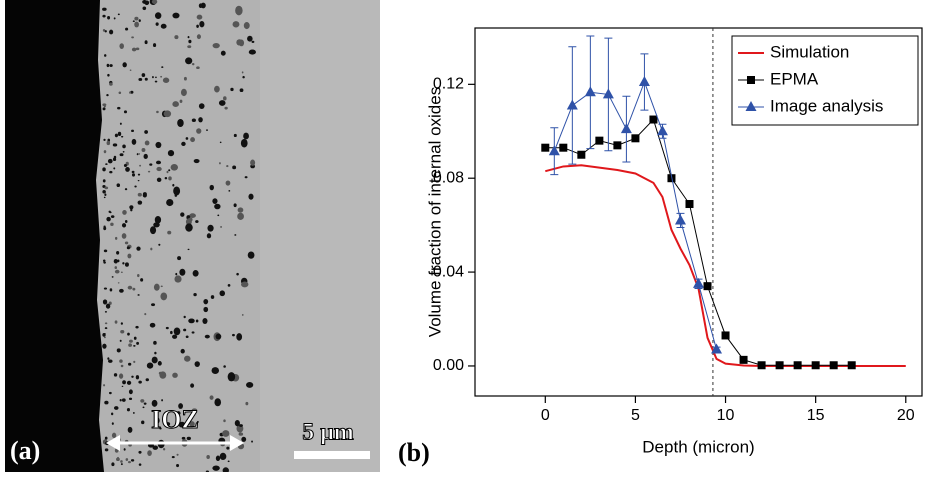 Image resolution: width=944 pixels, height=477 pixels. What do you see at coordinates (906, 415) in the screenshot?
I see `x-tick-label: 20` at bounding box center [906, 415].